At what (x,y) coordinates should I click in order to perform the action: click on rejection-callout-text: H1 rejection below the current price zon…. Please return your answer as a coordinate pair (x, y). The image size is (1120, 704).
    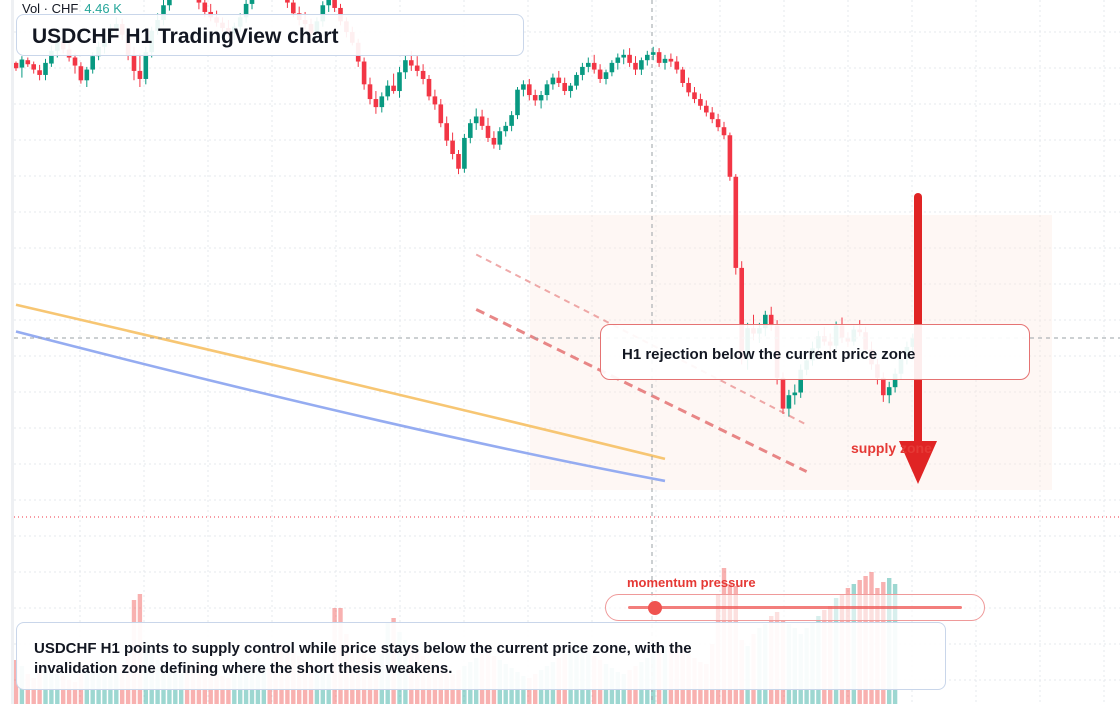
    Looking at the image, I should click on (769, 354).